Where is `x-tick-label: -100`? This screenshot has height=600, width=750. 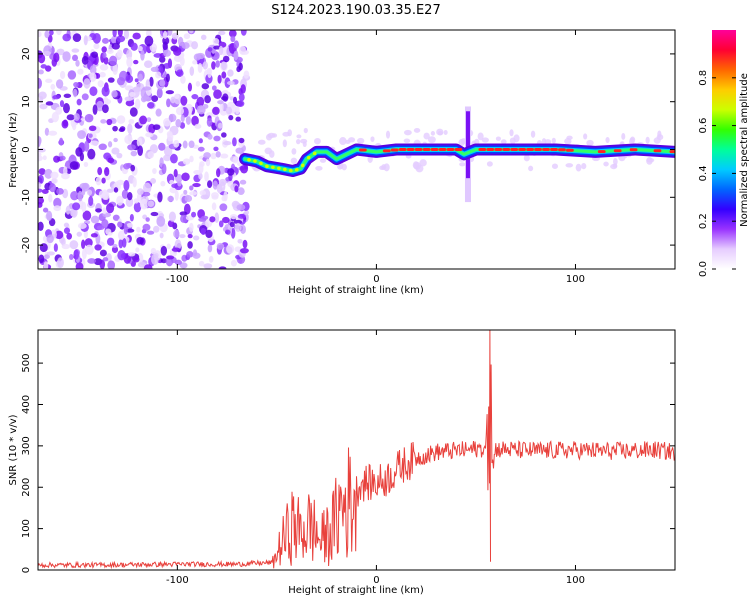
x-tick-label: -100 is located at coordinates (177, 279).